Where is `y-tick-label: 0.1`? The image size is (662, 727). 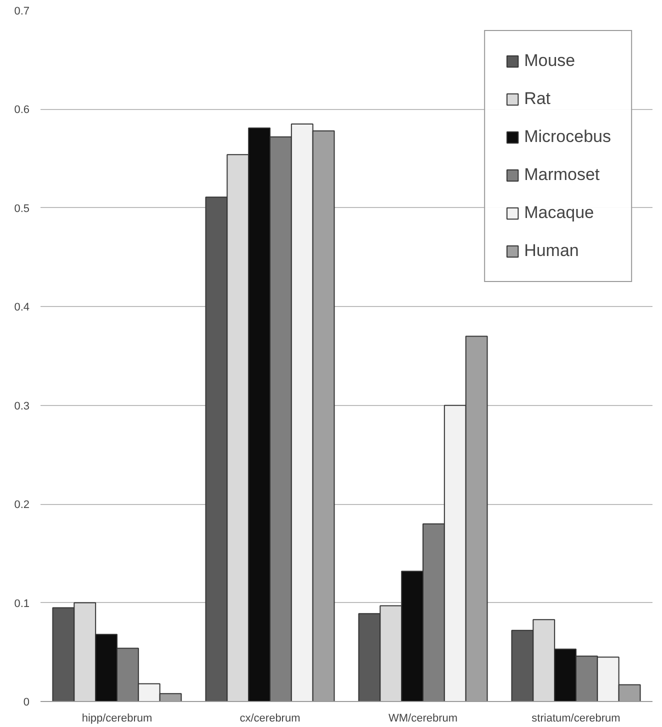 y-tick-label: 0.1 is located at coordinates (22, 604).